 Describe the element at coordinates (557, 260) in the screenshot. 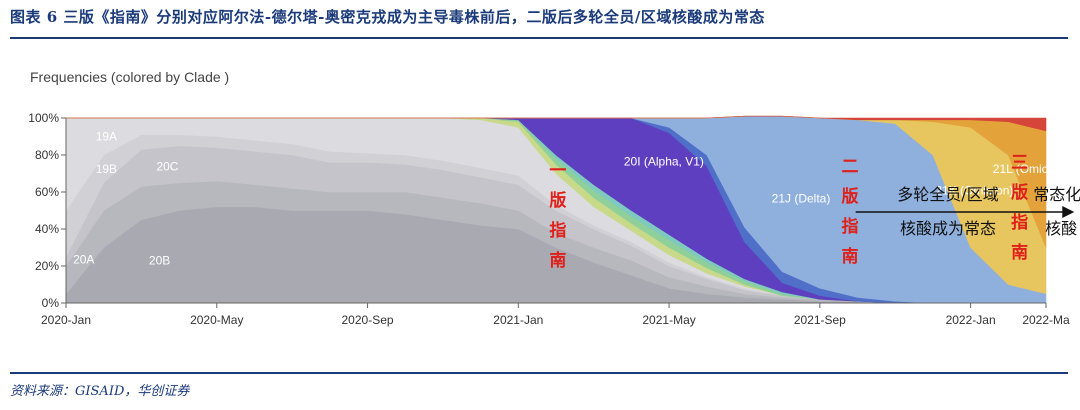

I see `guide-1-text: 南` at that location.